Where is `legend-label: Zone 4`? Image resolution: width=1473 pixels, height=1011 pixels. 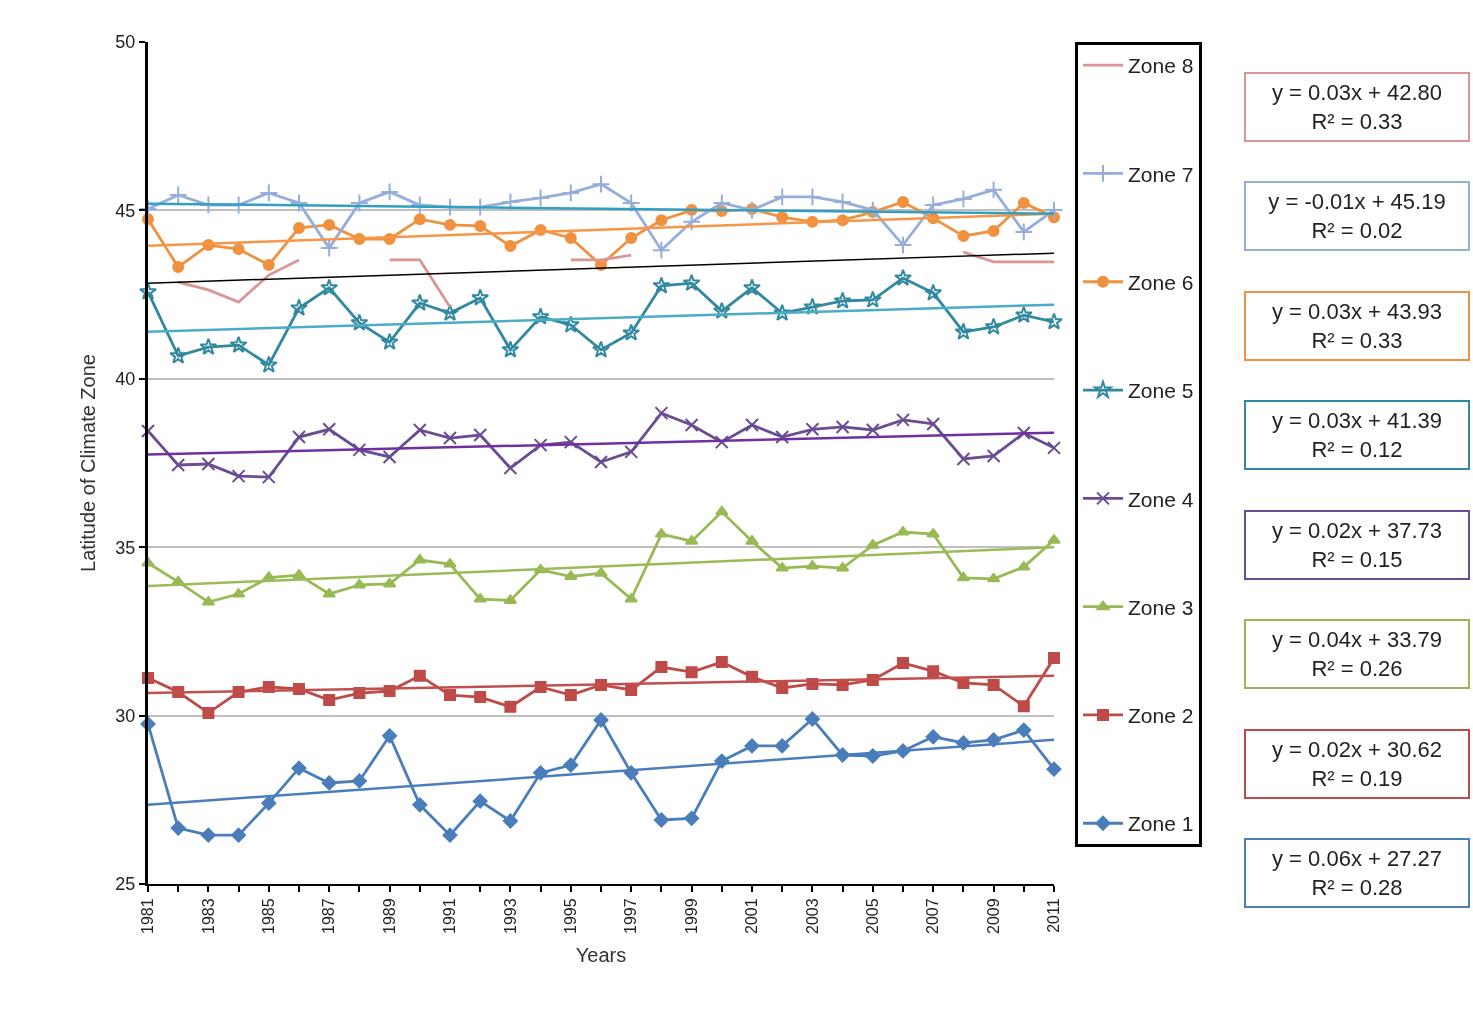
legend-label: Zone 4 is located at coordinates (1161, 499).